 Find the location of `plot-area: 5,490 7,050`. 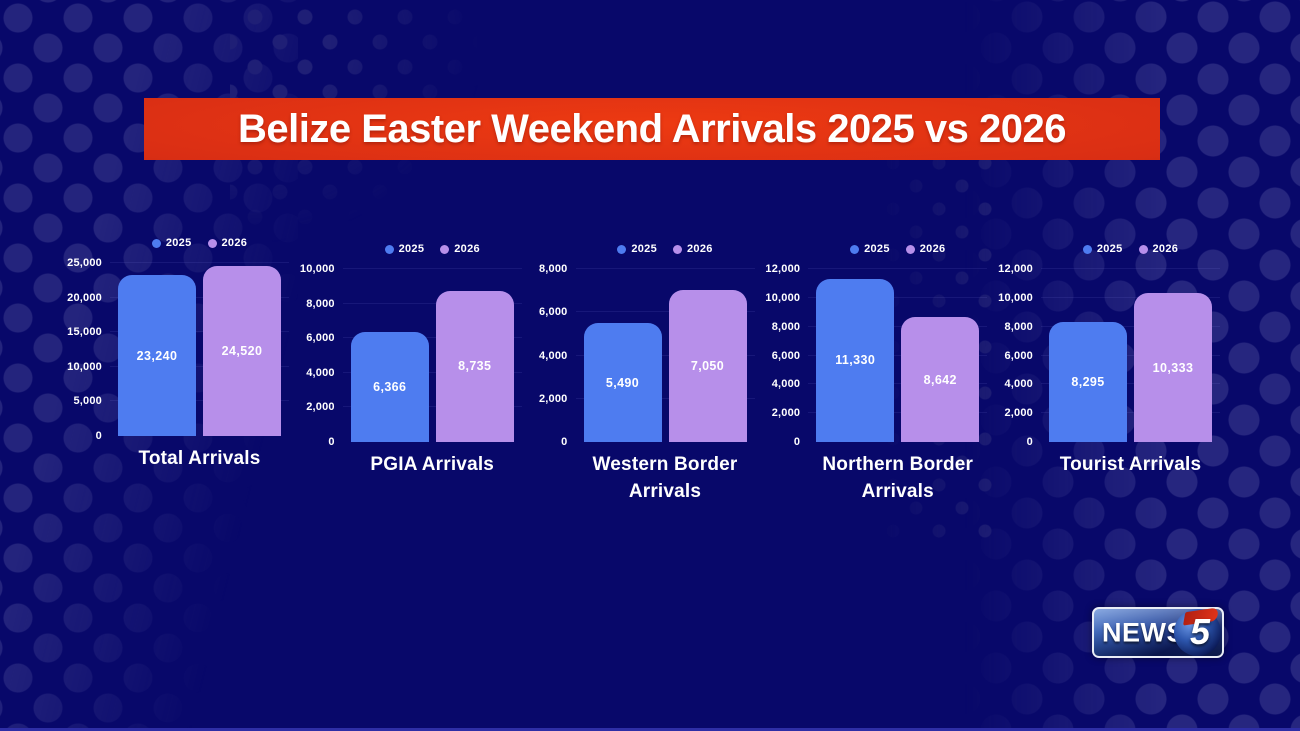

plot-area: 5,490 7,050 is located at coordinates (665, 355).